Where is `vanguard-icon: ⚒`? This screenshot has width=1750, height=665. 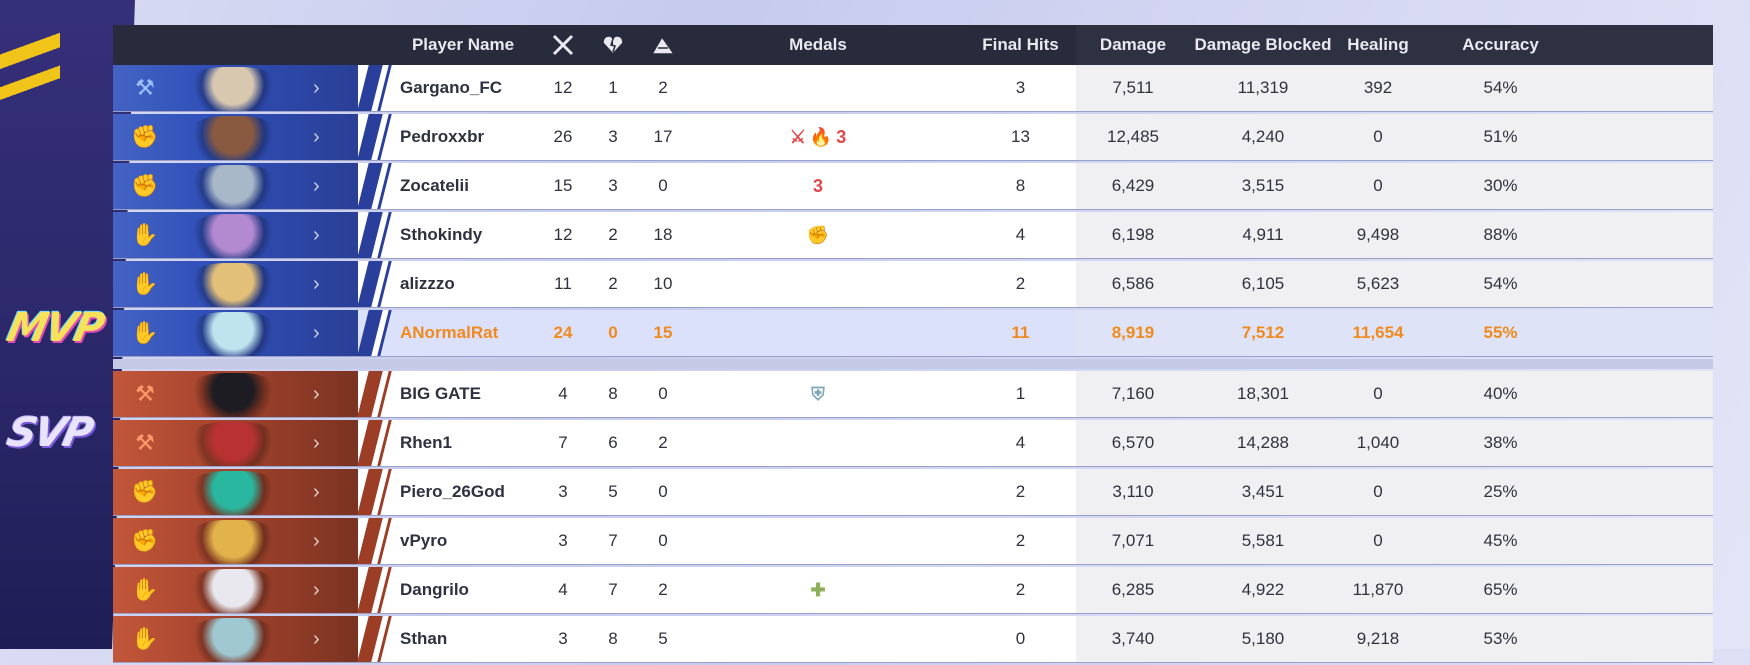
vanguard-icon: ⚒ is located at coordinates (145, 393).